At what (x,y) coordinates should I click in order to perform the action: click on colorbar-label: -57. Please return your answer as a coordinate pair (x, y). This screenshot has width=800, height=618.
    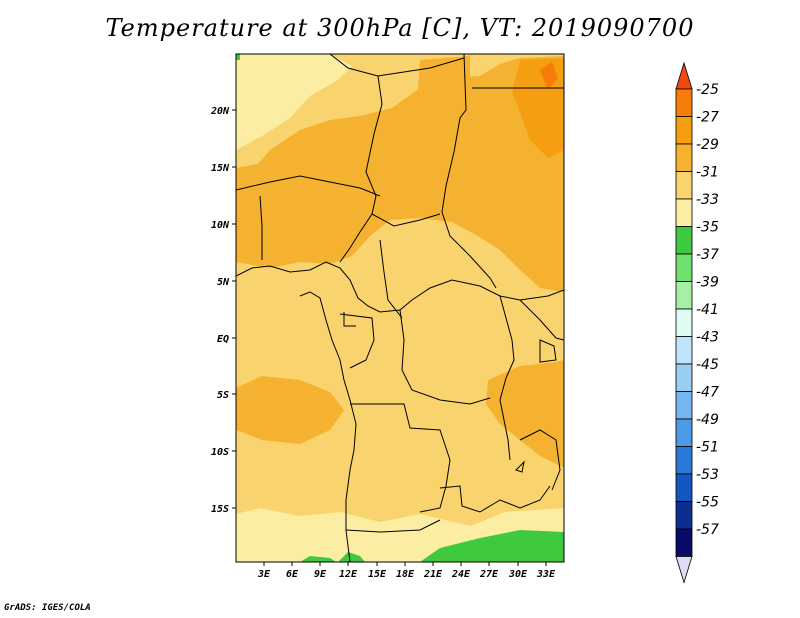
    Looking at the image, I should click on (707, 530).